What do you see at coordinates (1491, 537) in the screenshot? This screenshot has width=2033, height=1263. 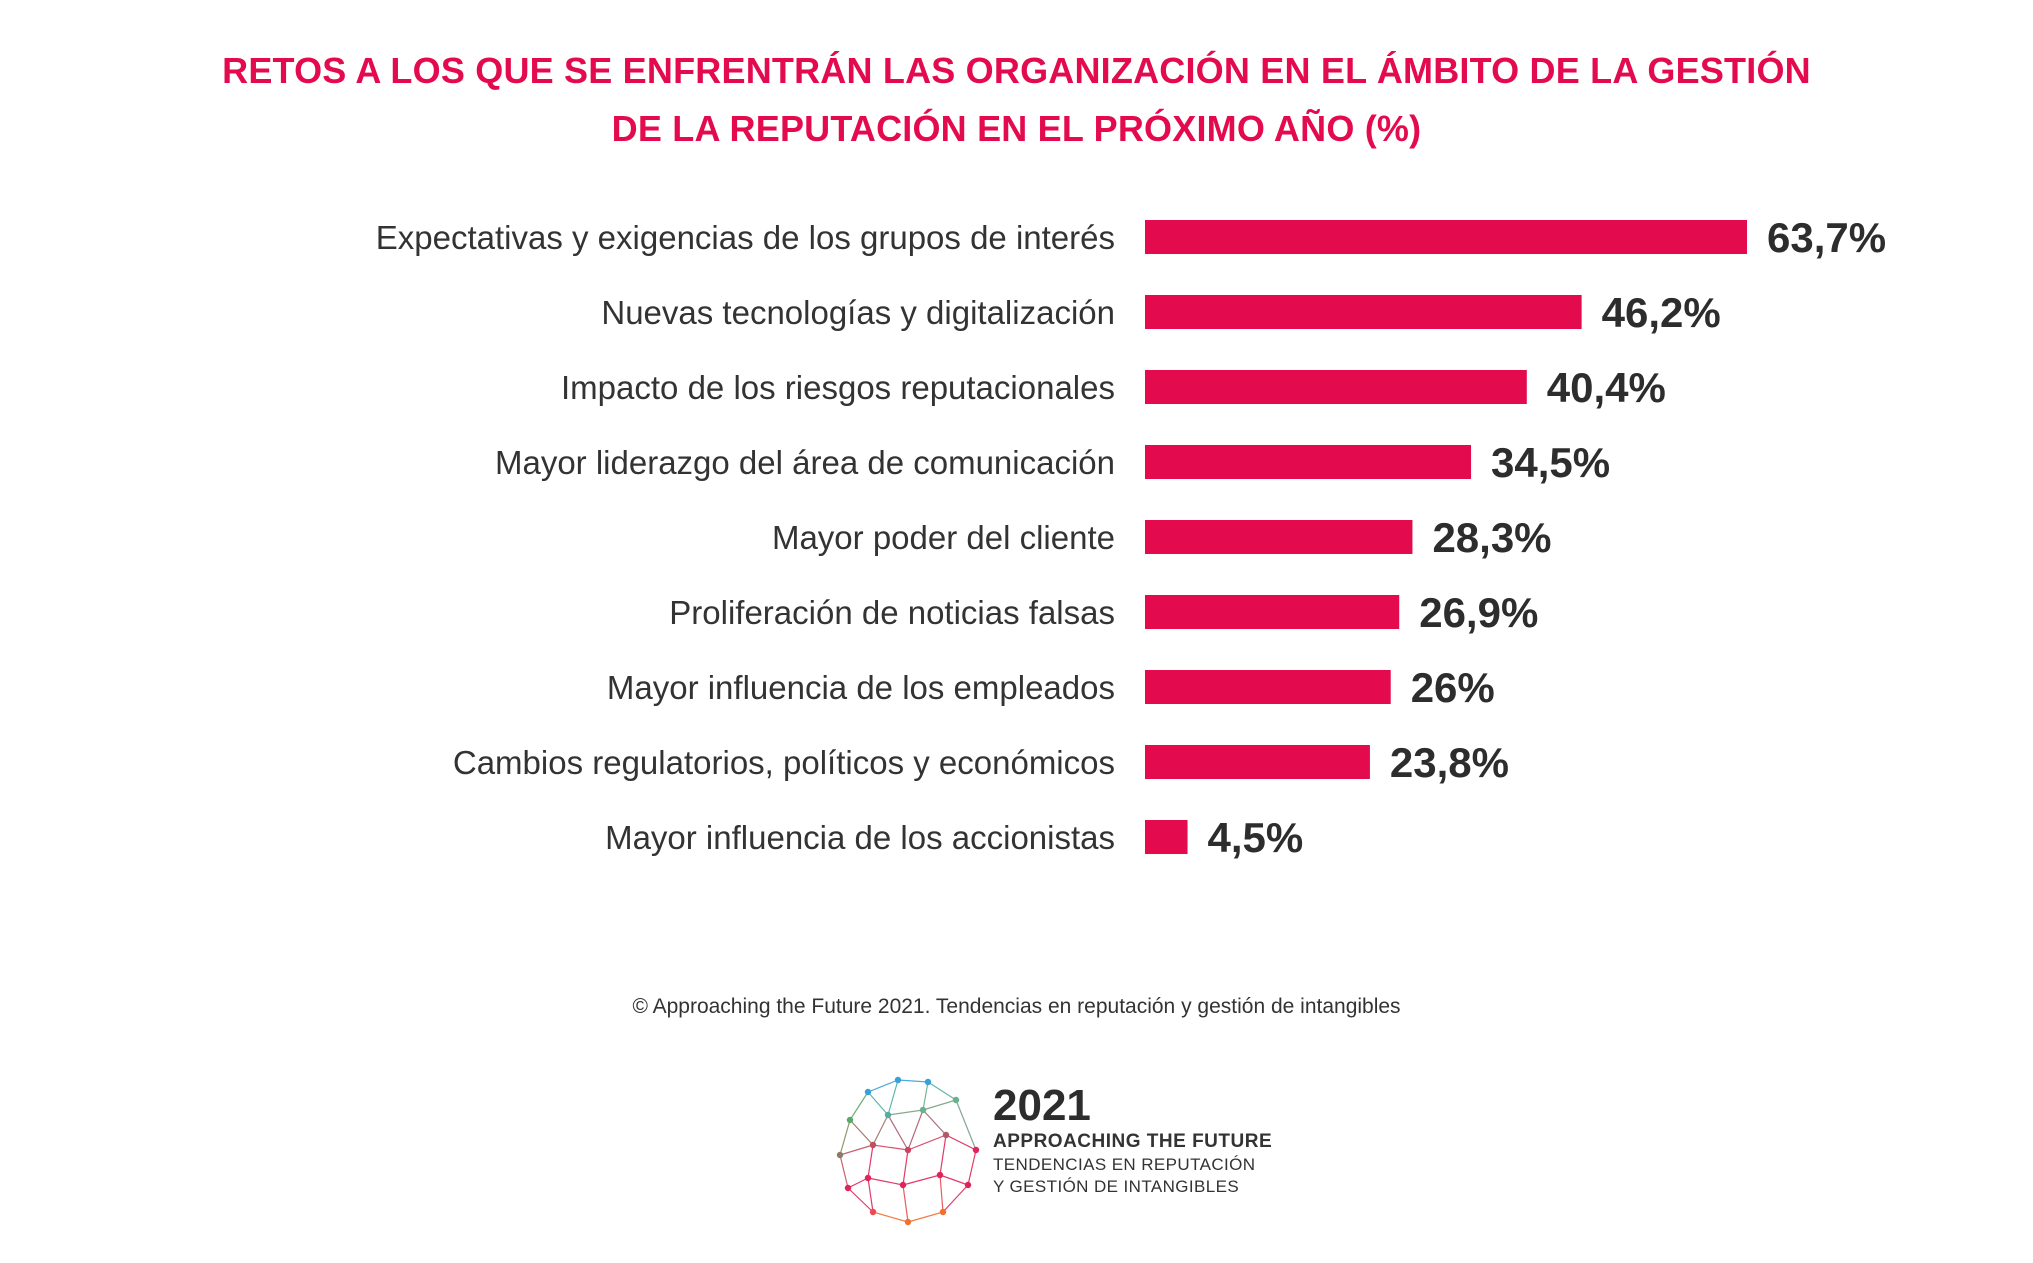 I see `value-label: 28,3%` at bounding box center [1491, 537].